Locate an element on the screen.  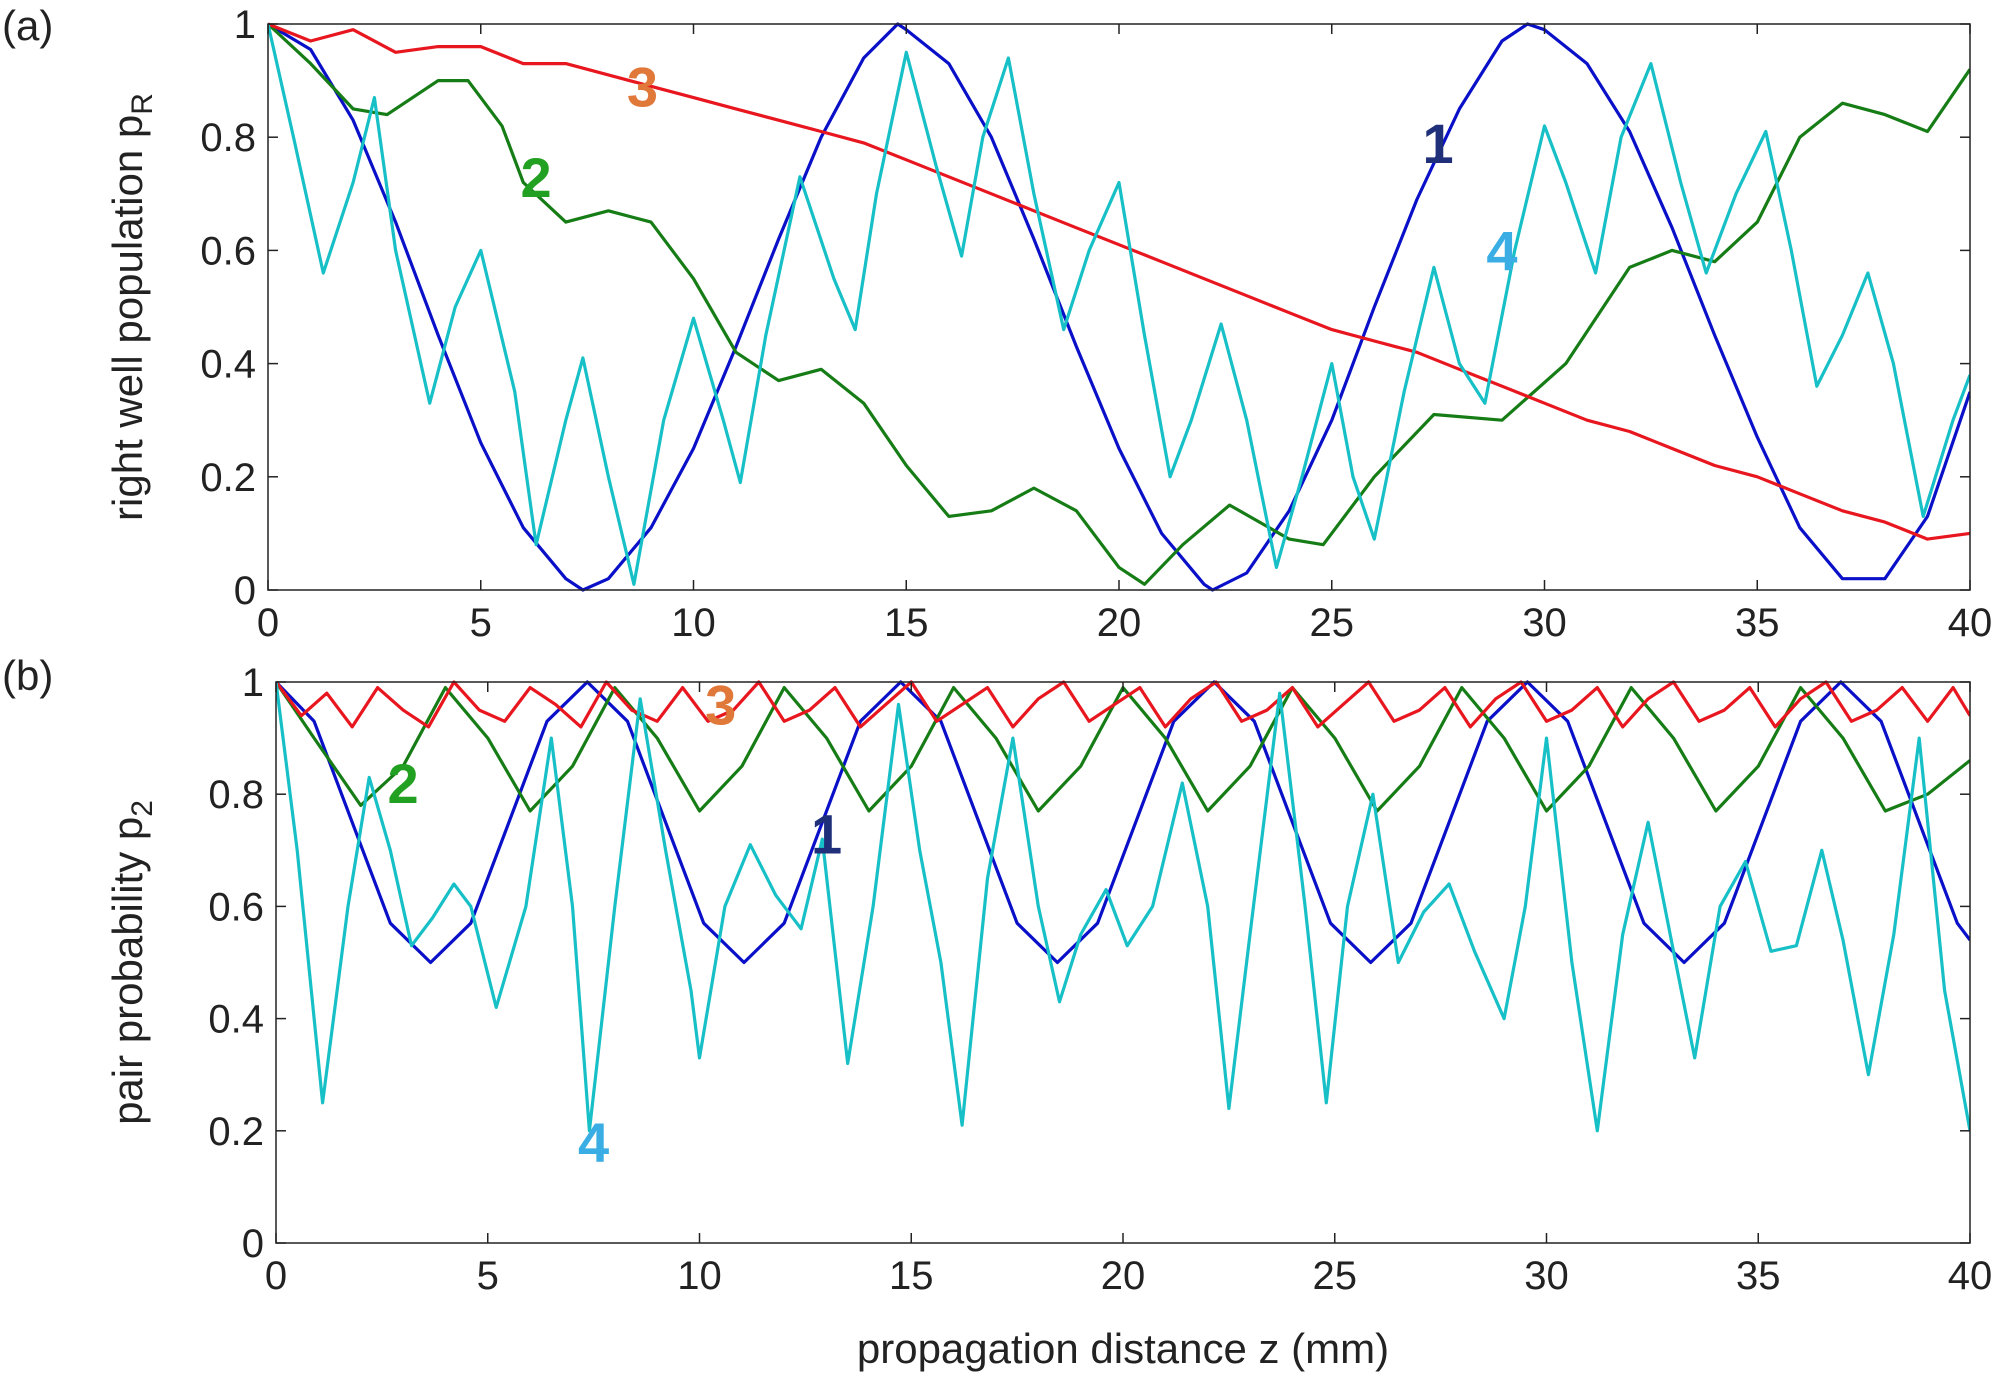
panel-label: (b) is located at coordinates (27, 675).